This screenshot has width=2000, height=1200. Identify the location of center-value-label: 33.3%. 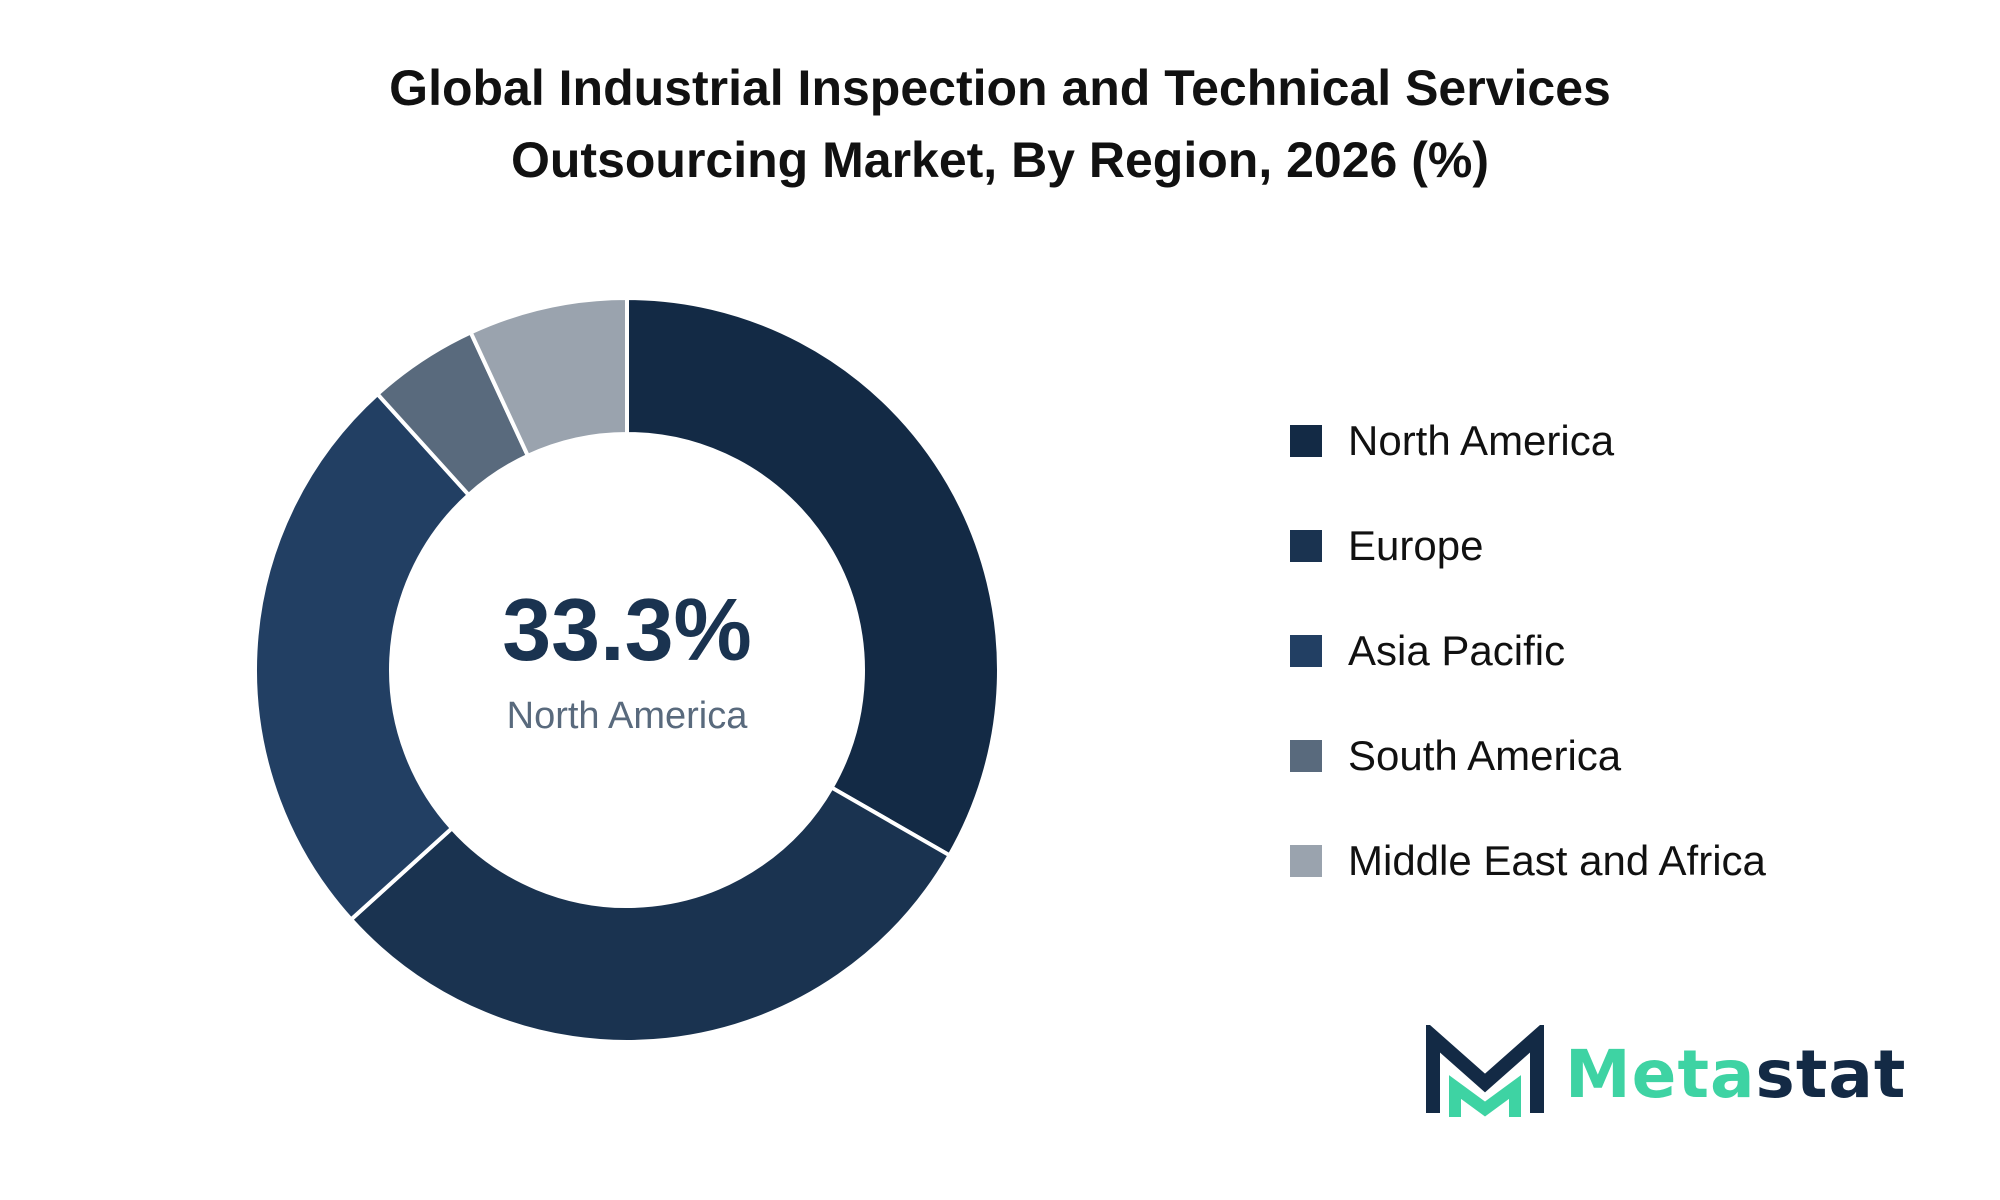
(627, 629).